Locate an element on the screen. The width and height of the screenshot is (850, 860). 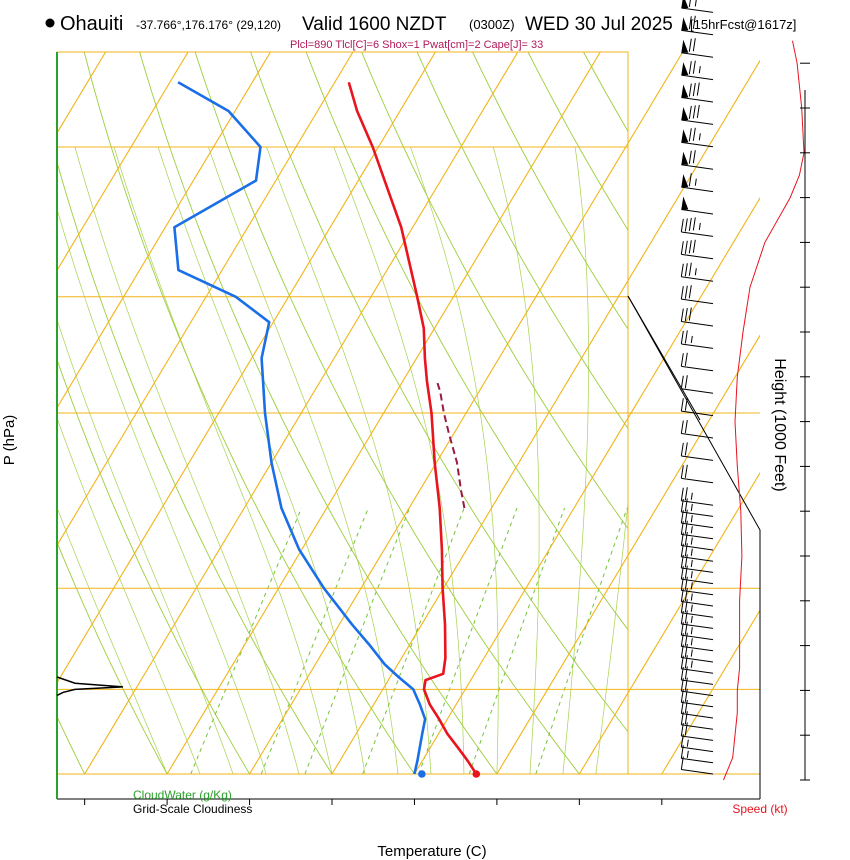
terrain-boundary is located at coordinates (694, 547).